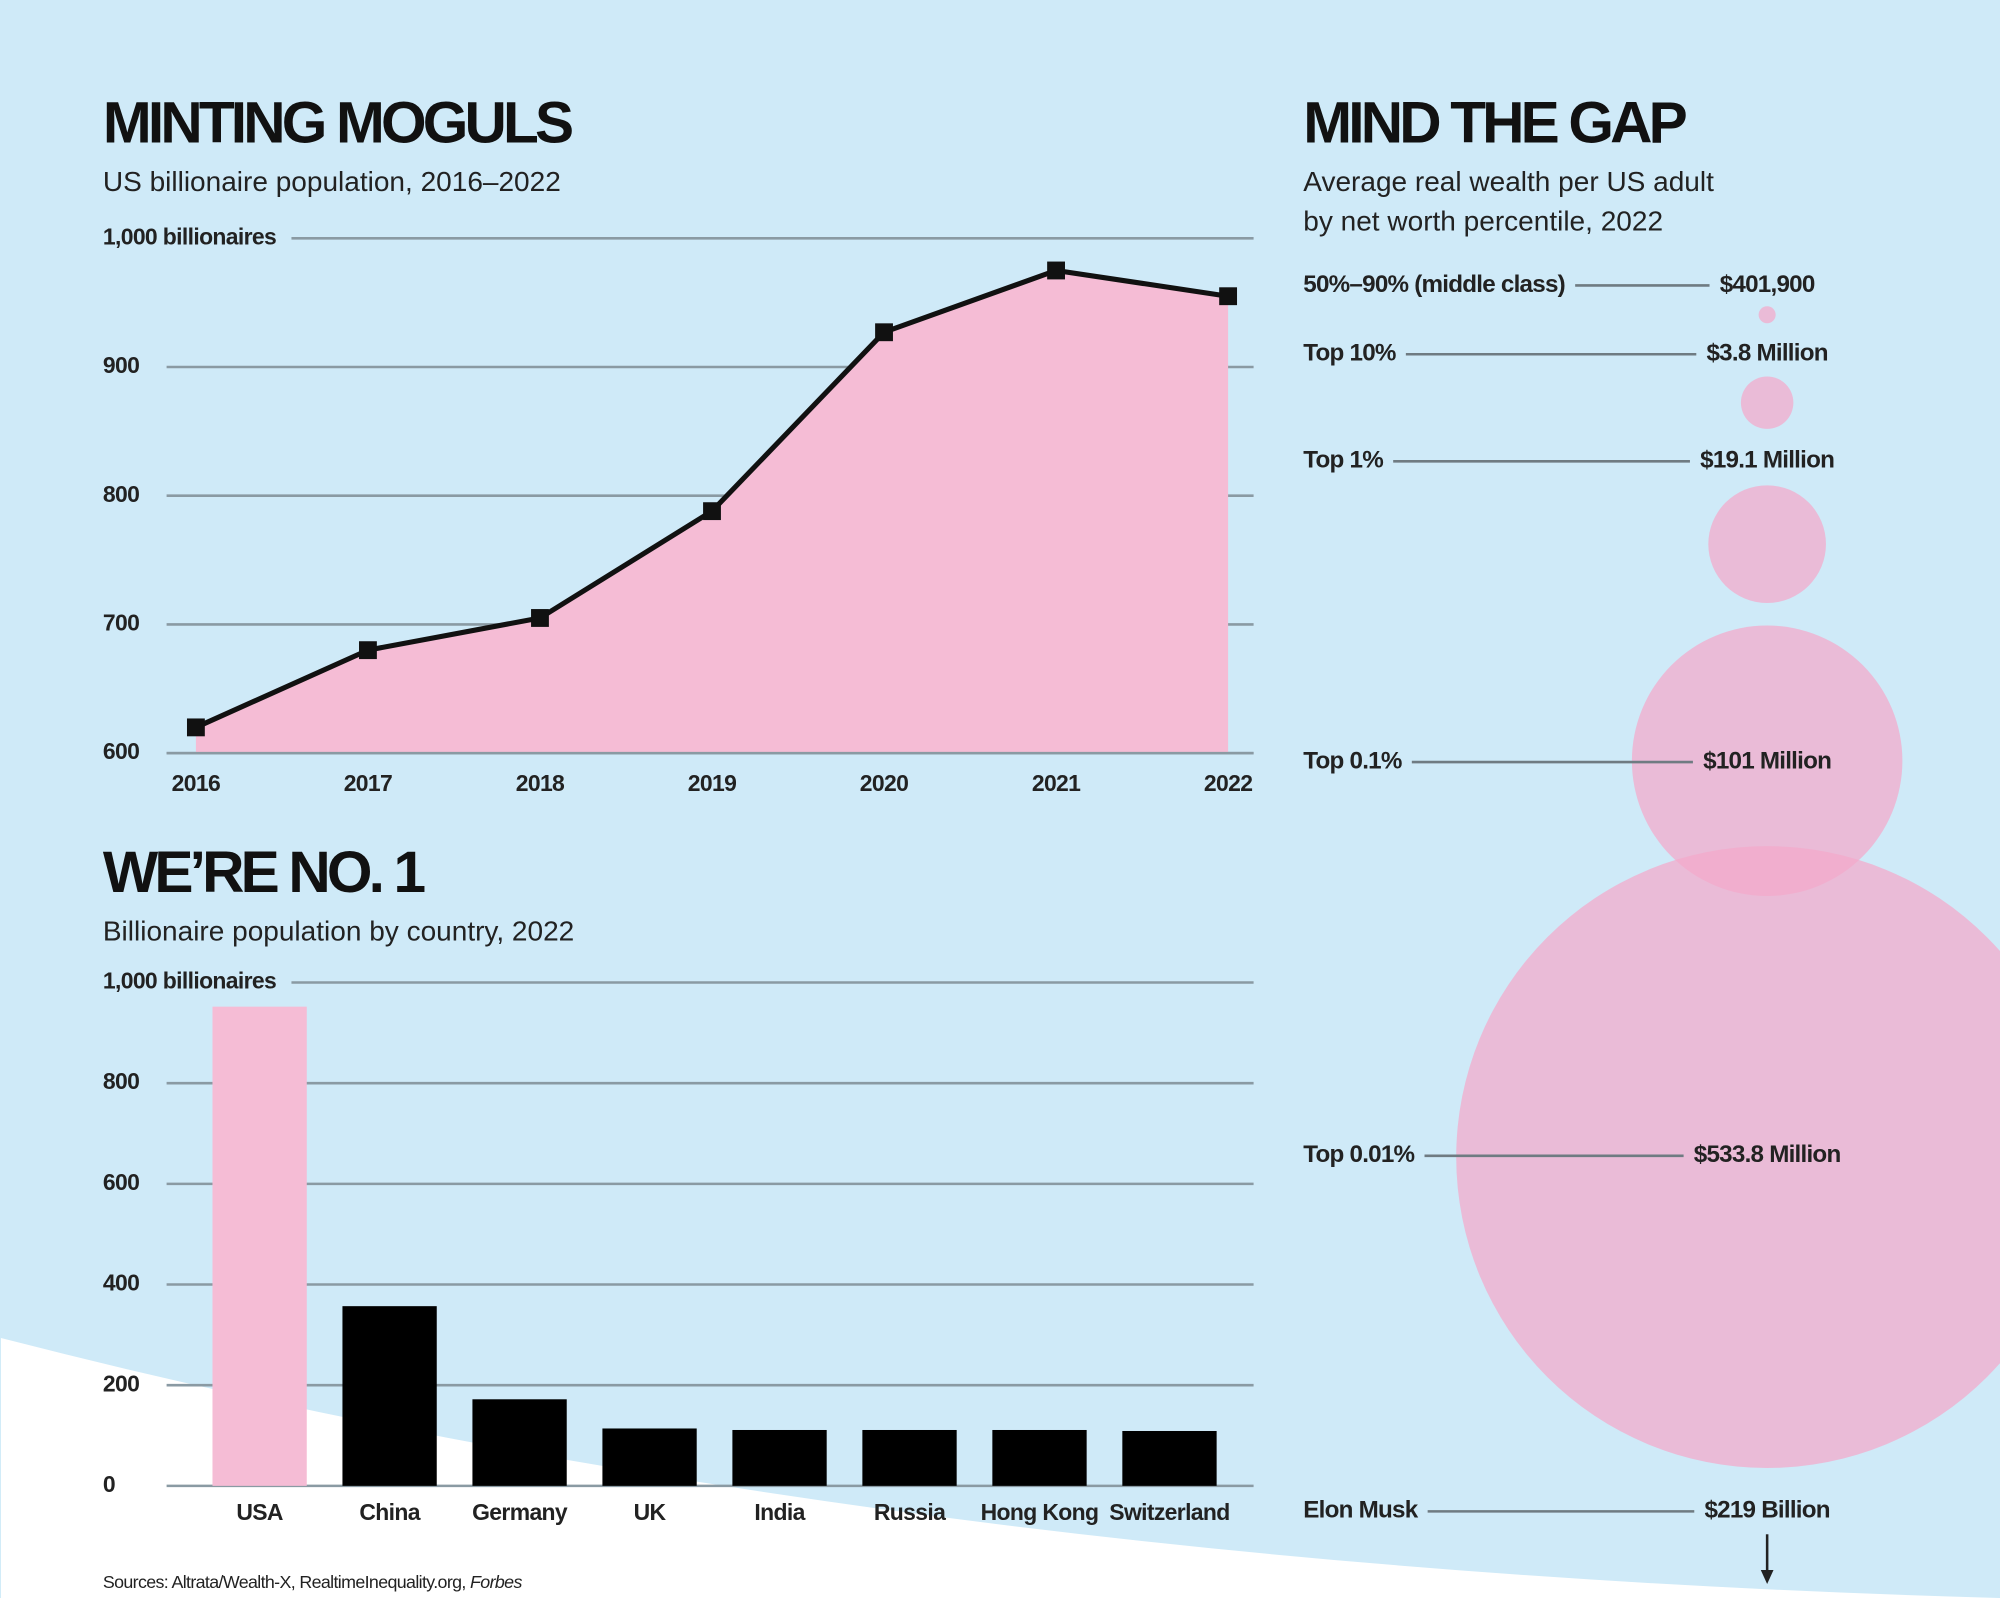  I want to click on x-tick-label: UK, so click(650, 1512).